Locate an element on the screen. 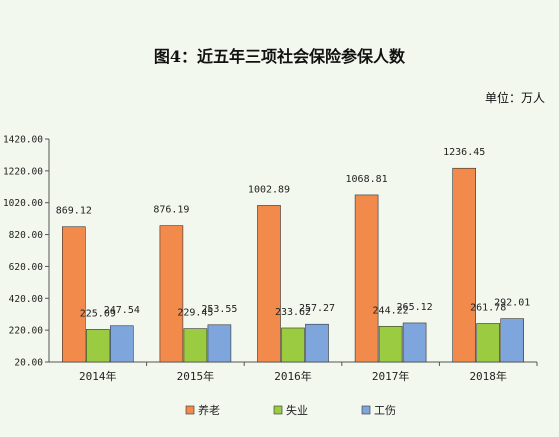 This screenshot has width=559, height=437. y-tick-label: 420.00 is located at coordinates (26, 299).